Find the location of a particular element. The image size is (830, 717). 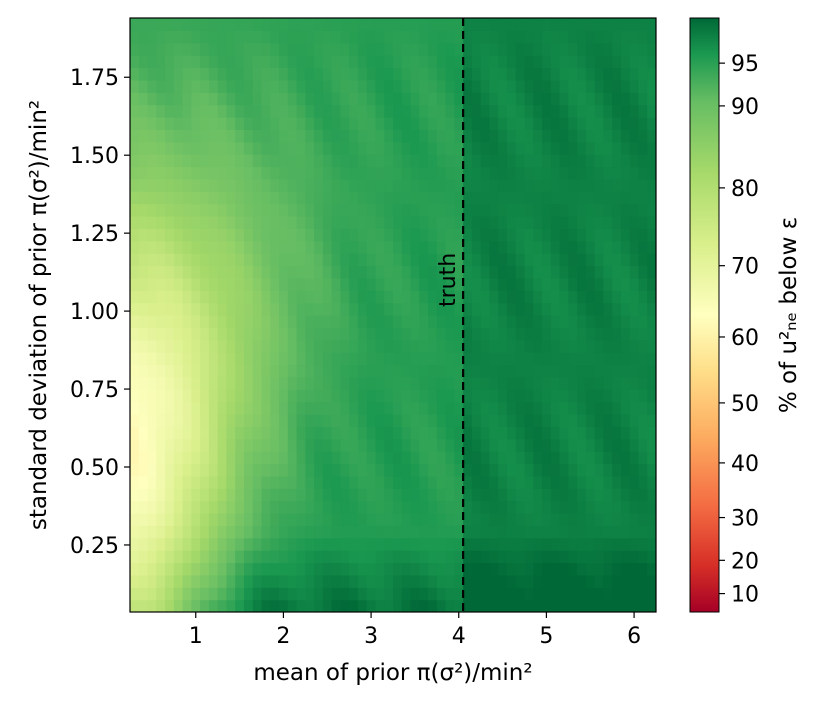

colorbar-tick-label: 20 is located at coordinates (745, 561).